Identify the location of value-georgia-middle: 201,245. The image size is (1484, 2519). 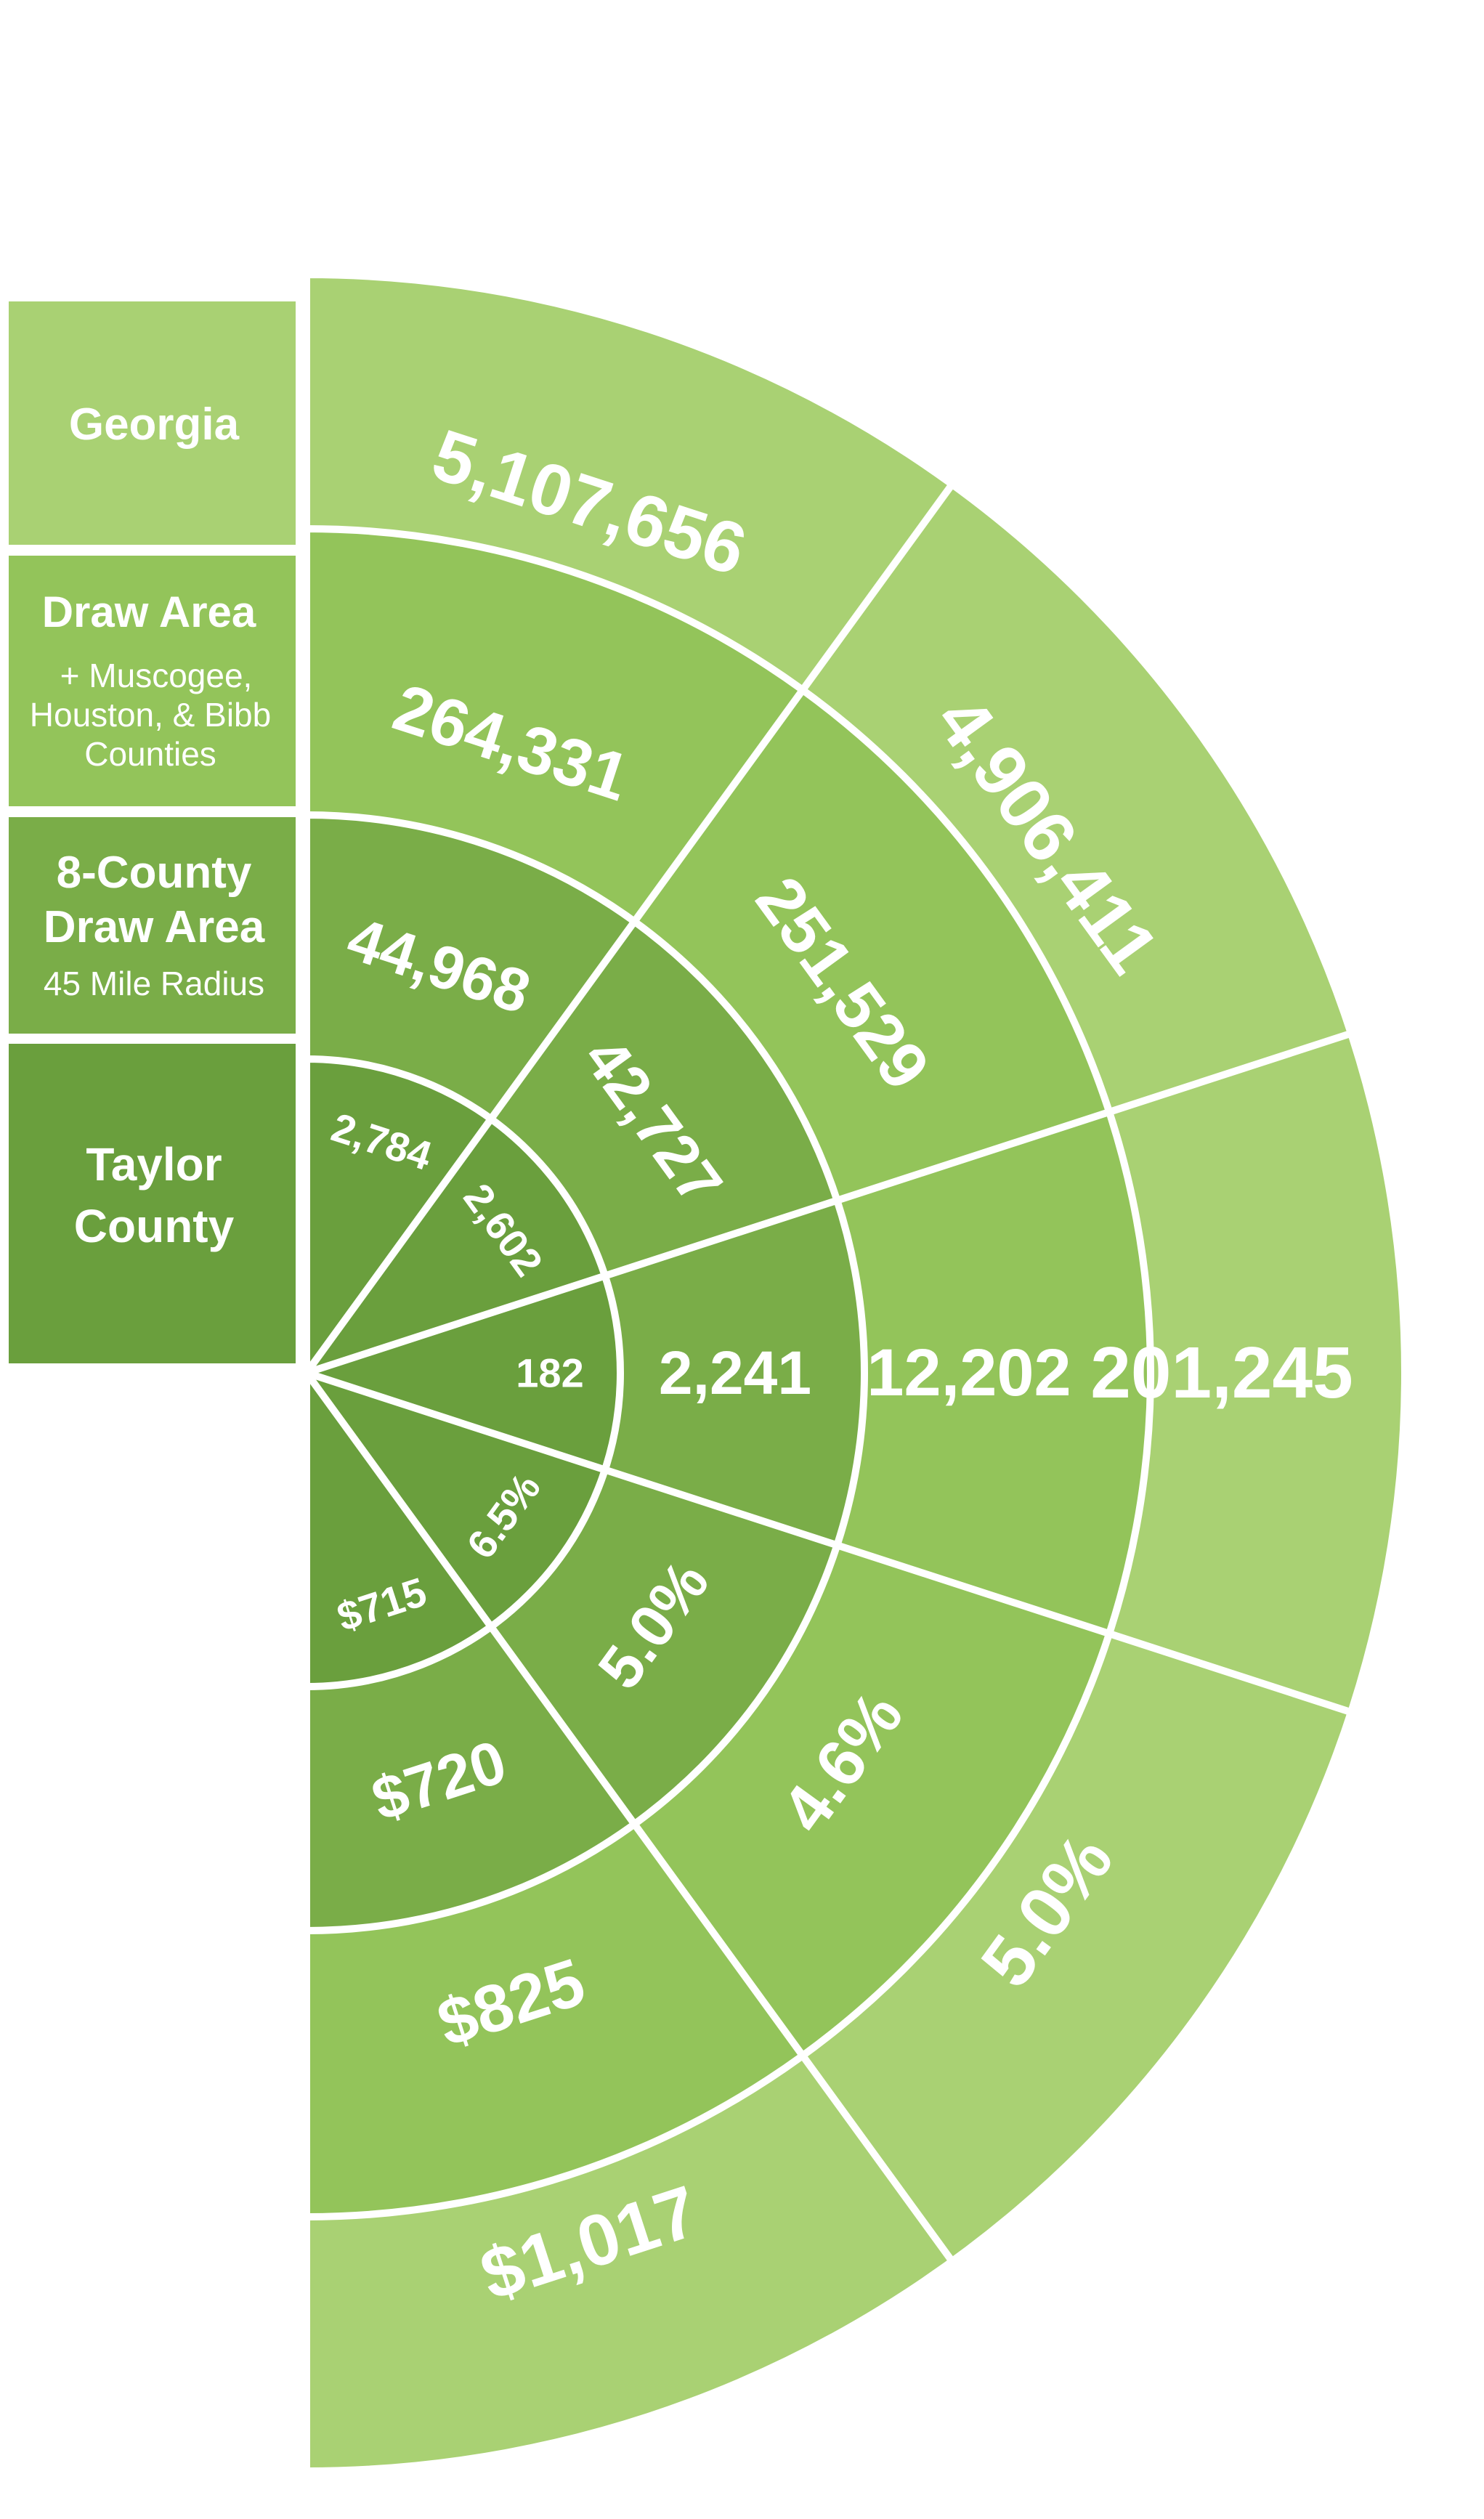
(1221, 1373).